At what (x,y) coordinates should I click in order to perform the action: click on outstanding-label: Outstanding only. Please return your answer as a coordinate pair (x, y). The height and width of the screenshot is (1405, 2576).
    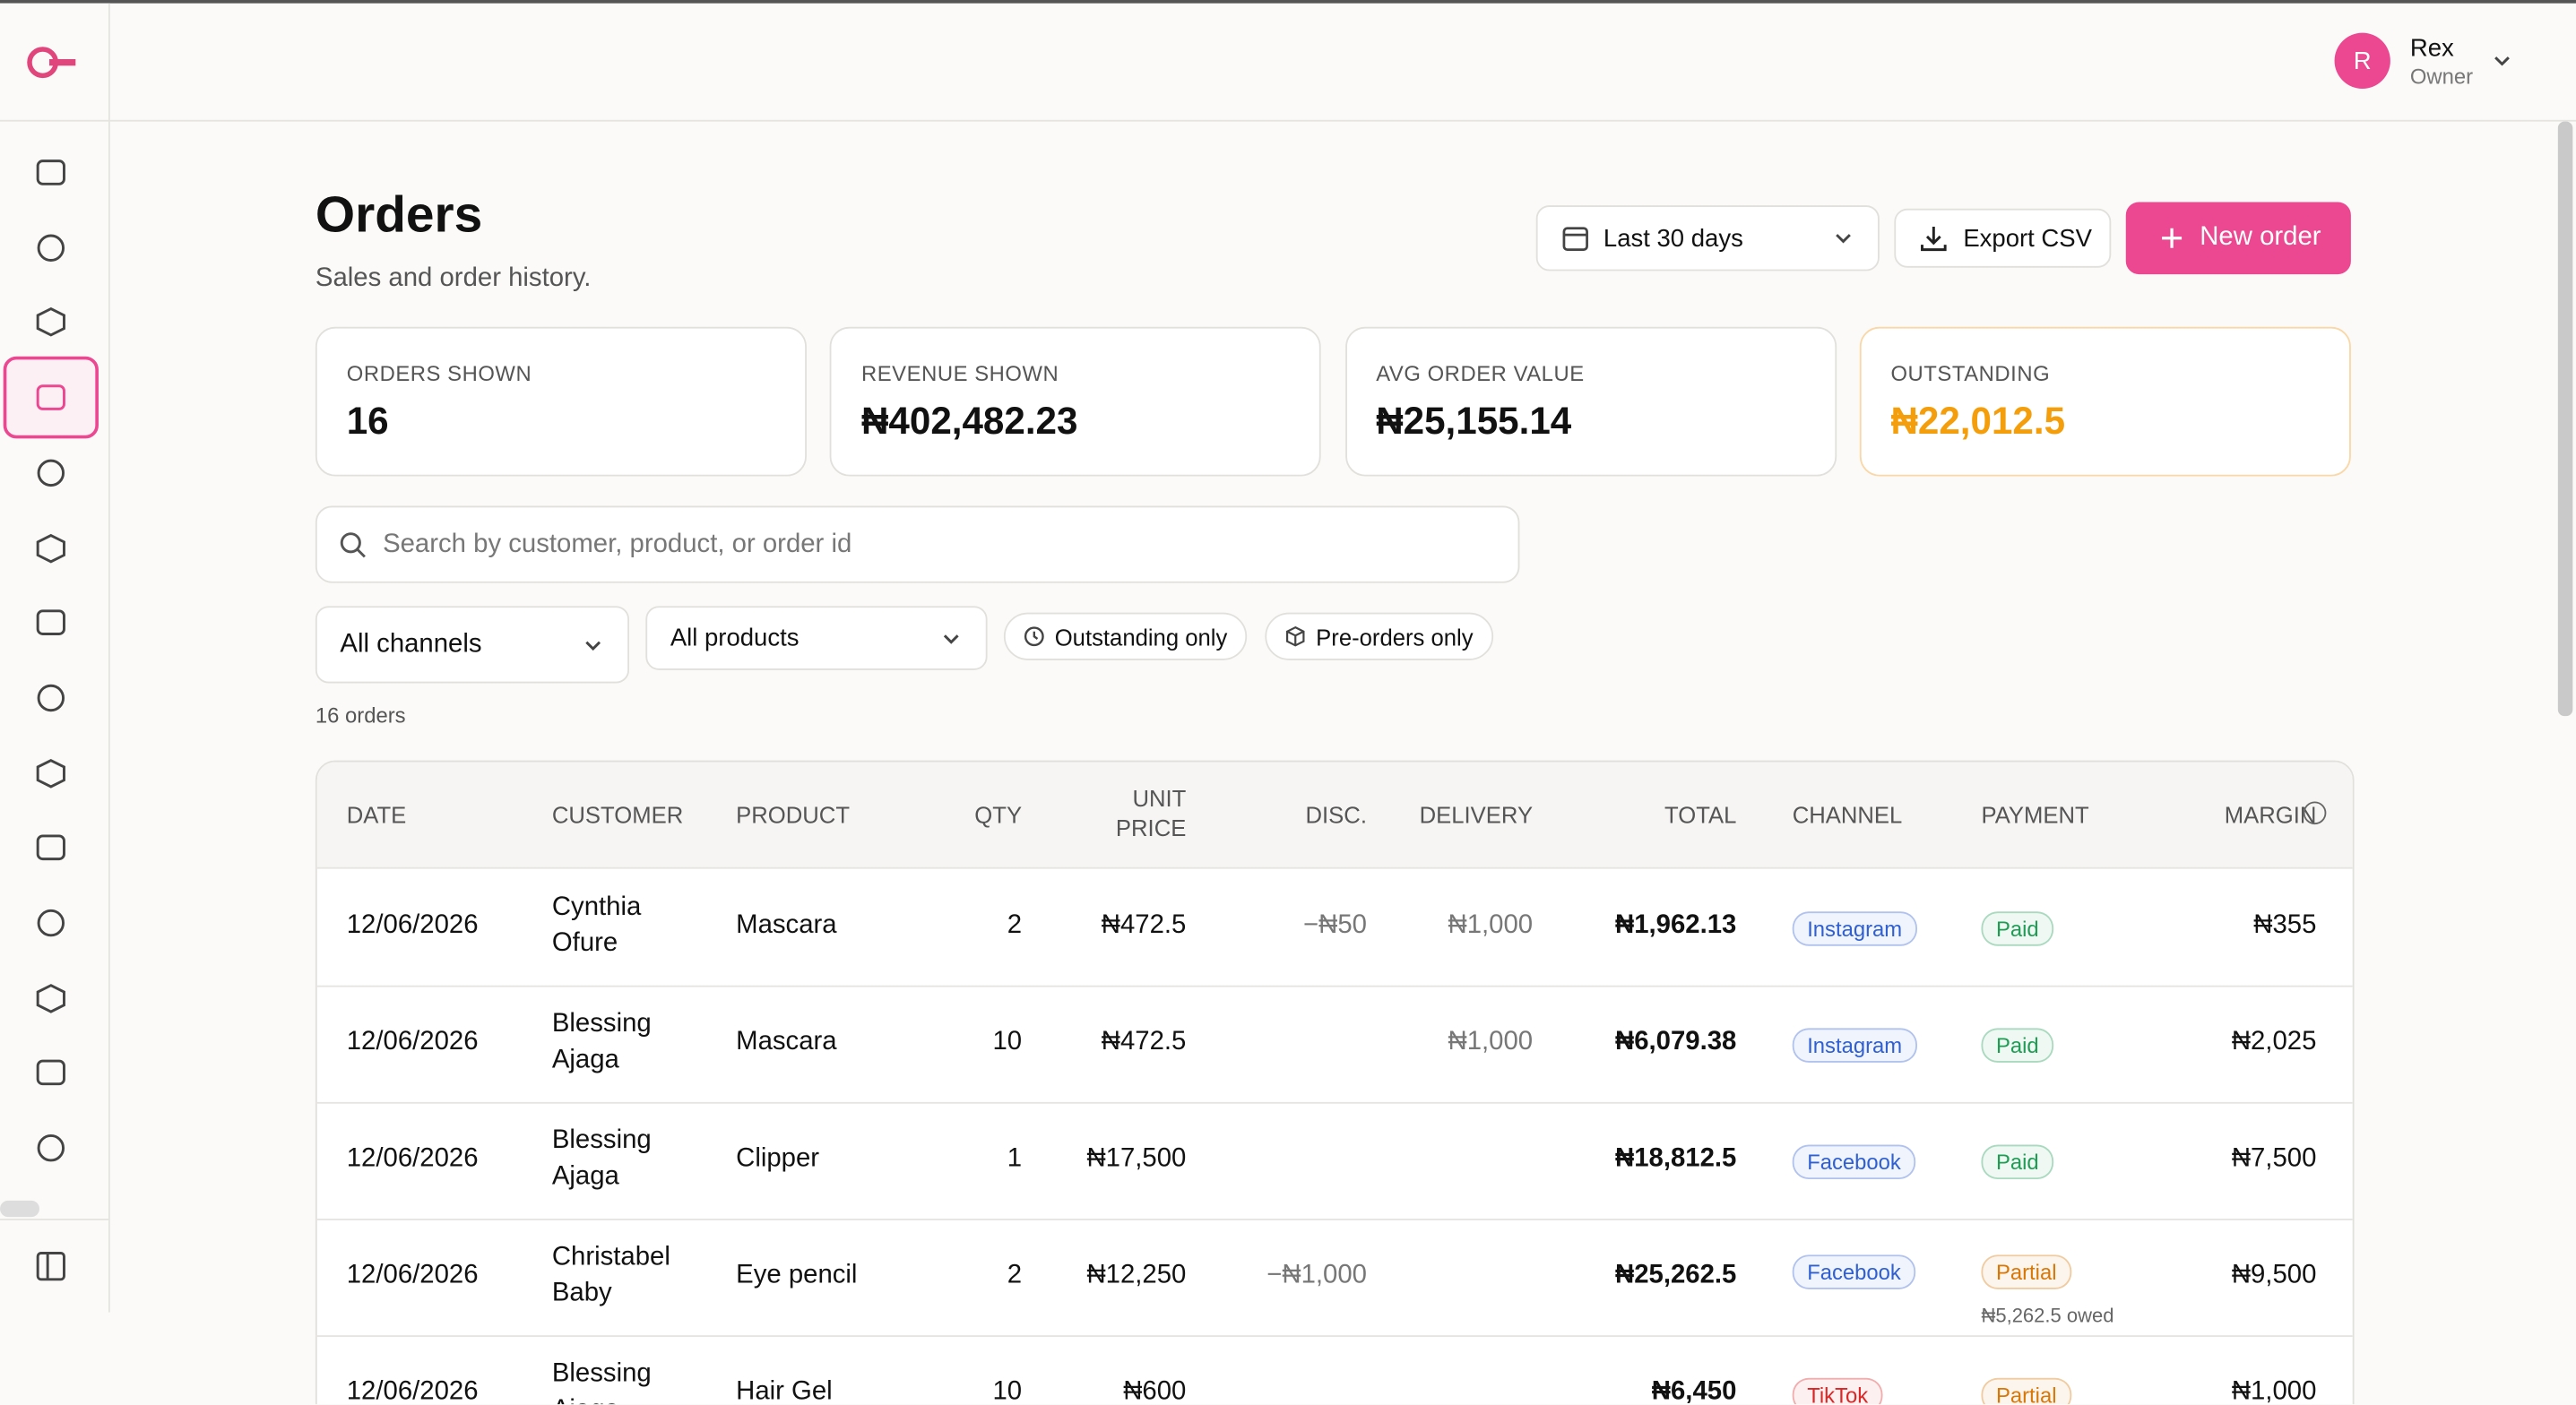
    Looking at the image, I should click on (1141, 636).